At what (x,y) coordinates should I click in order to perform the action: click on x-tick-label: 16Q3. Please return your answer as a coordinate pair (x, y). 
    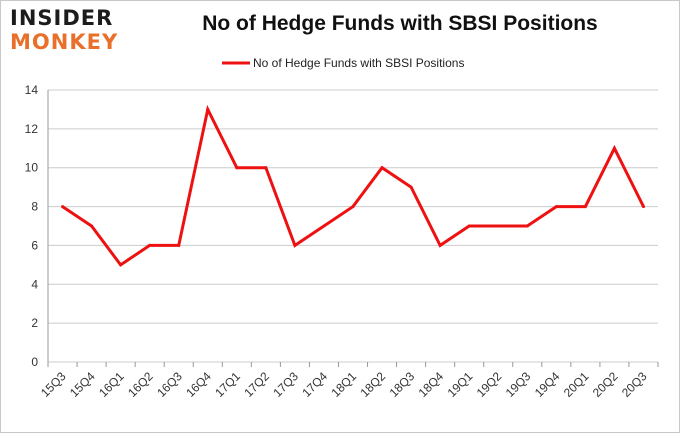
    Looking at the image, I should click on (169, 384).